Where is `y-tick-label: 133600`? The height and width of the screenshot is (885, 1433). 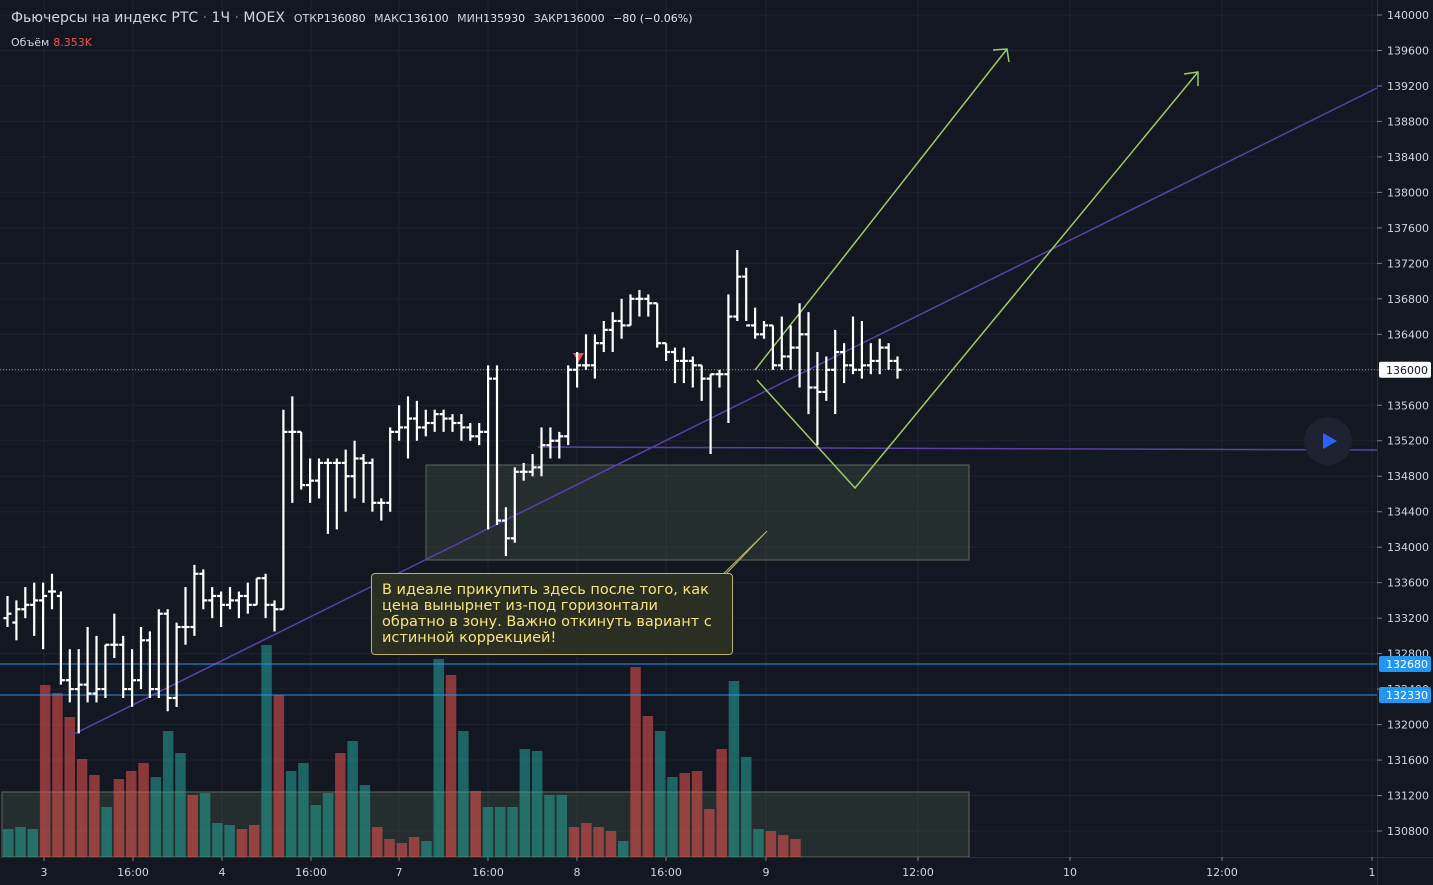 y-tick-label: 133600 is located at coordinates (1408, 583).